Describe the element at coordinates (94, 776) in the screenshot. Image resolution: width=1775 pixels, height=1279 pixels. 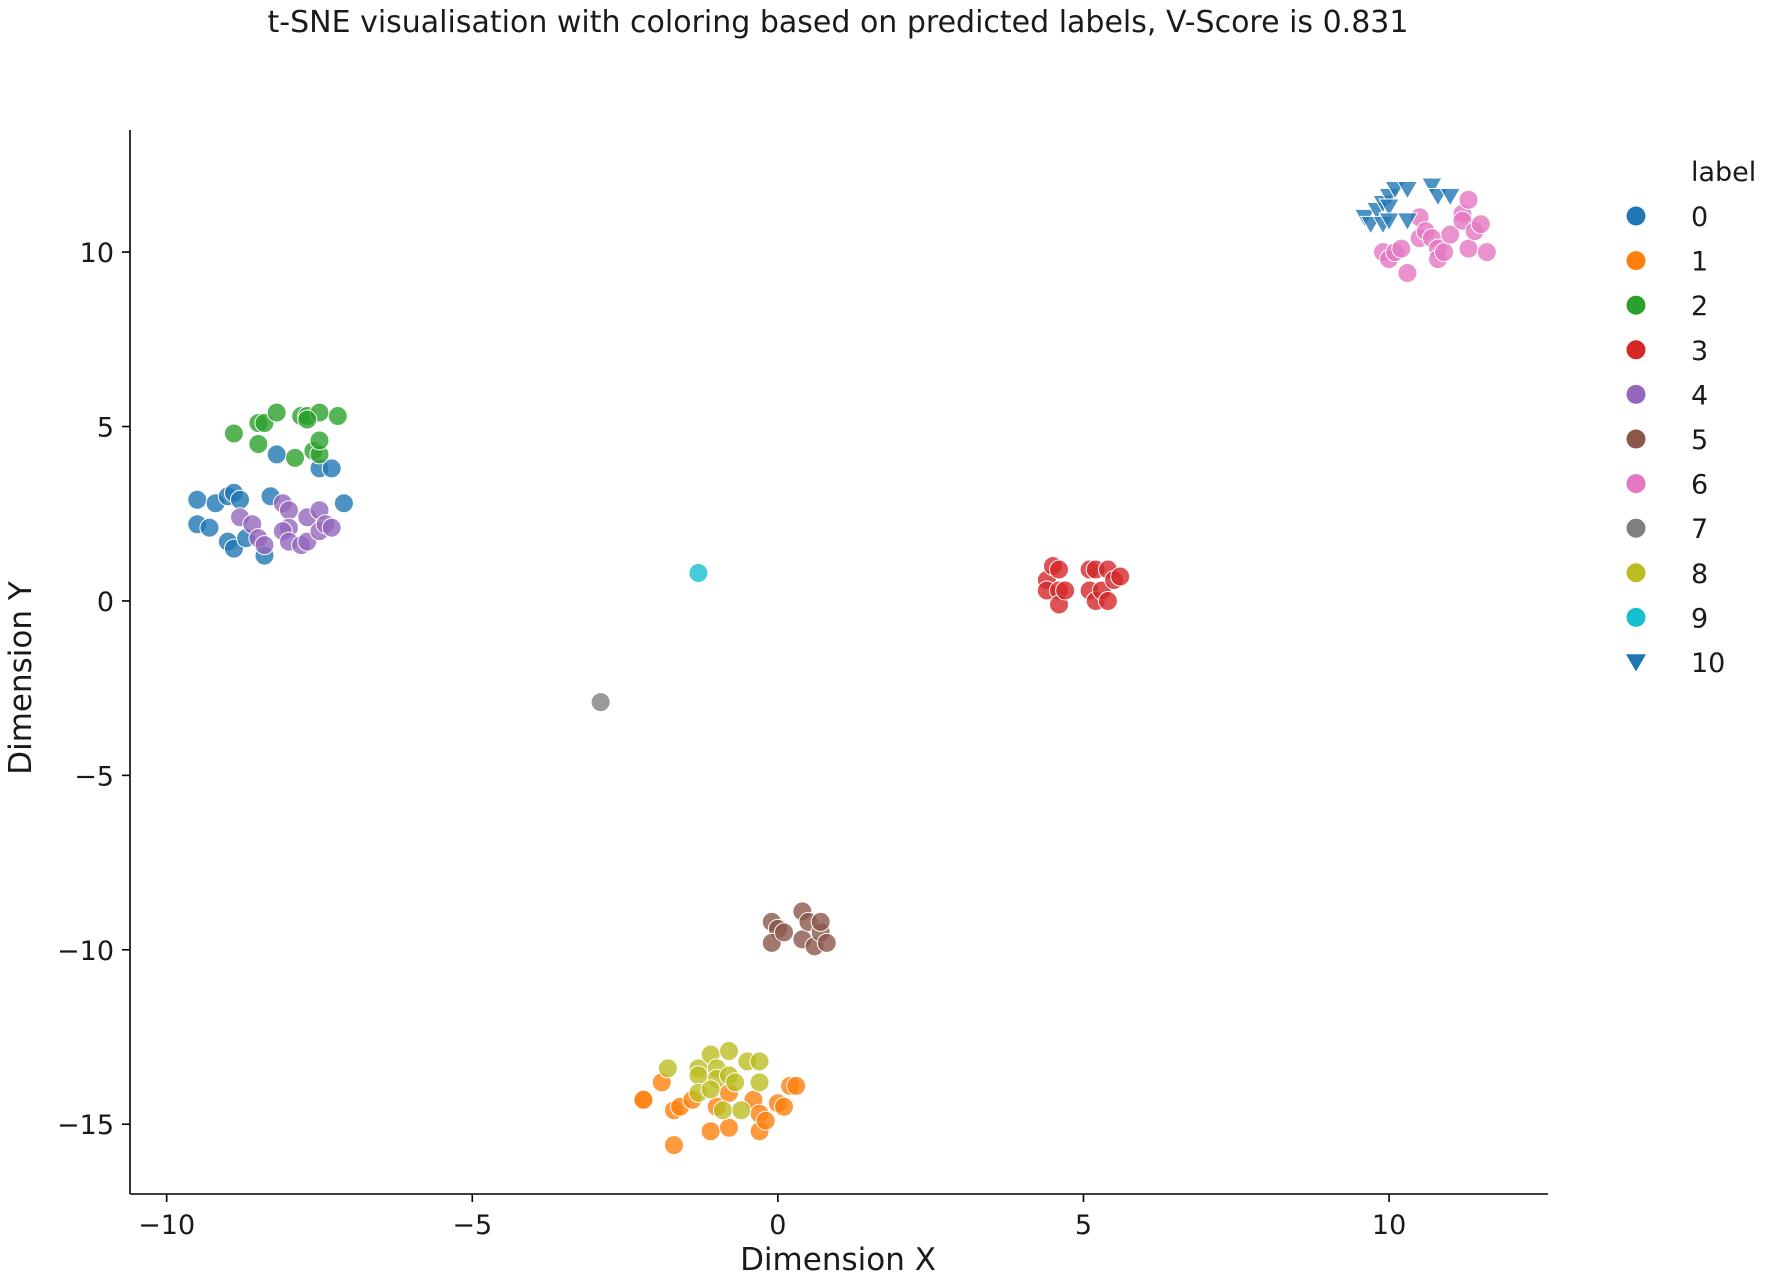
I see `y-tick-label: −5` at that location.